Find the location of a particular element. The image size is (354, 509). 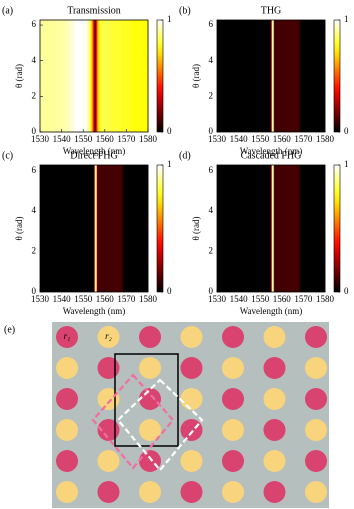

rod-label: r₂ is located at coordinates (108, 336).